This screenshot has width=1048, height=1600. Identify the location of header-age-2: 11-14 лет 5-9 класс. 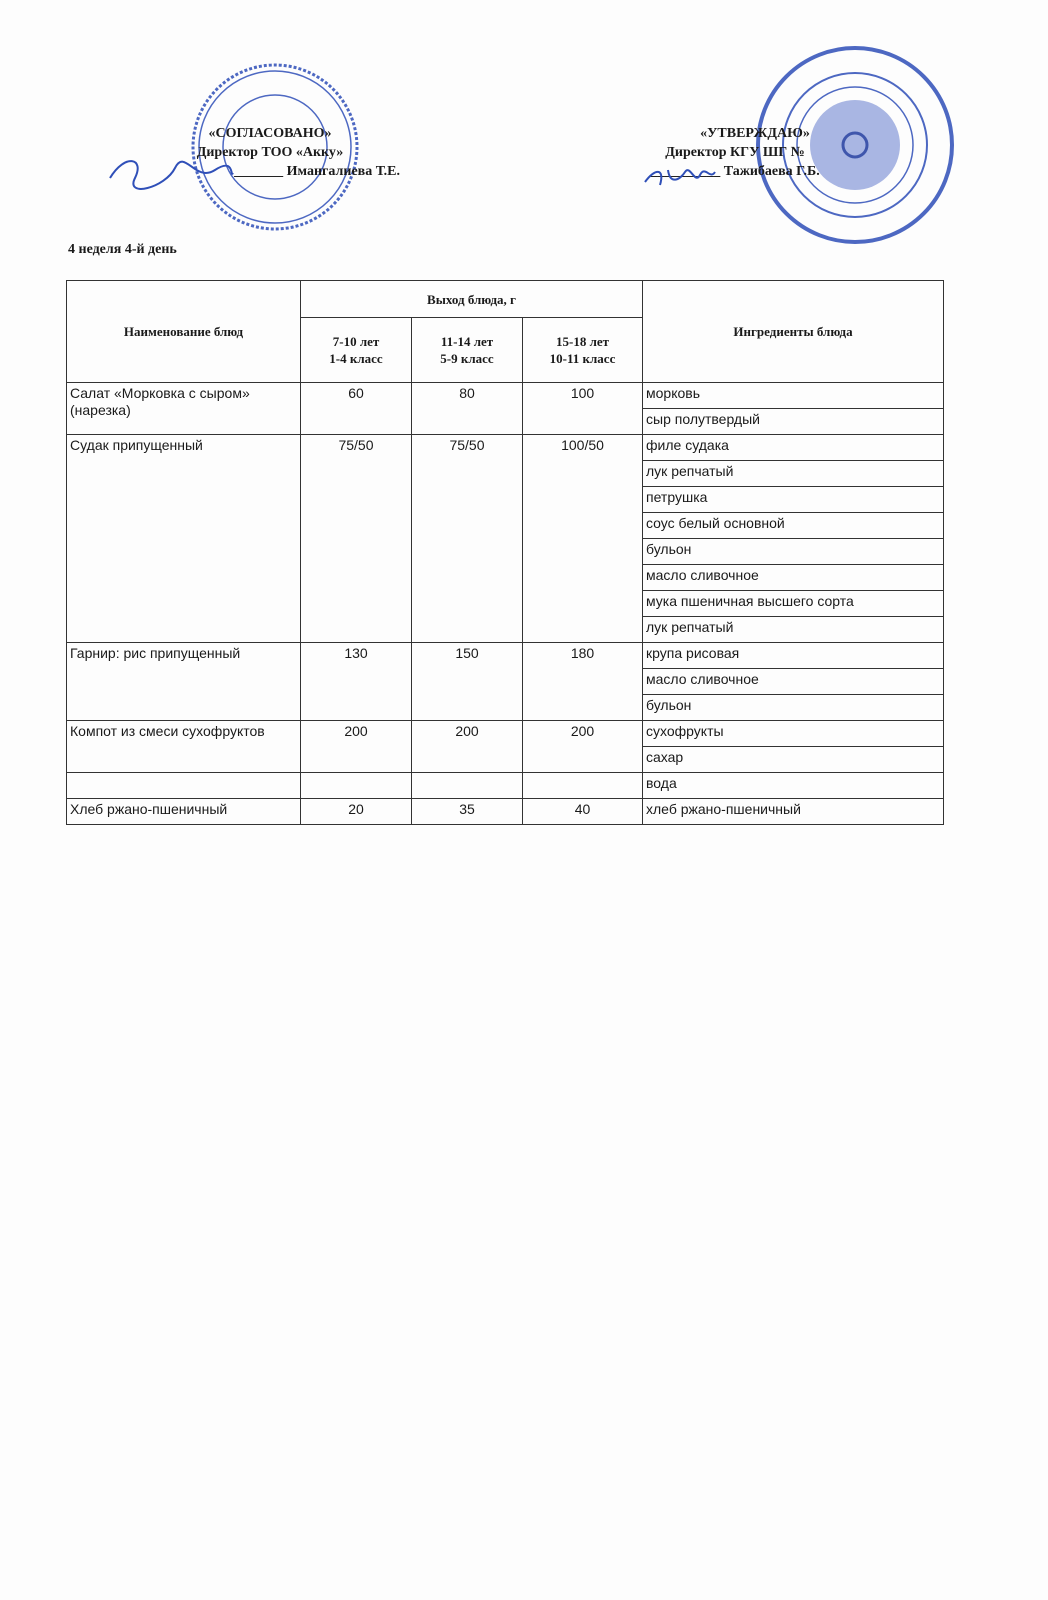
(467, 350).